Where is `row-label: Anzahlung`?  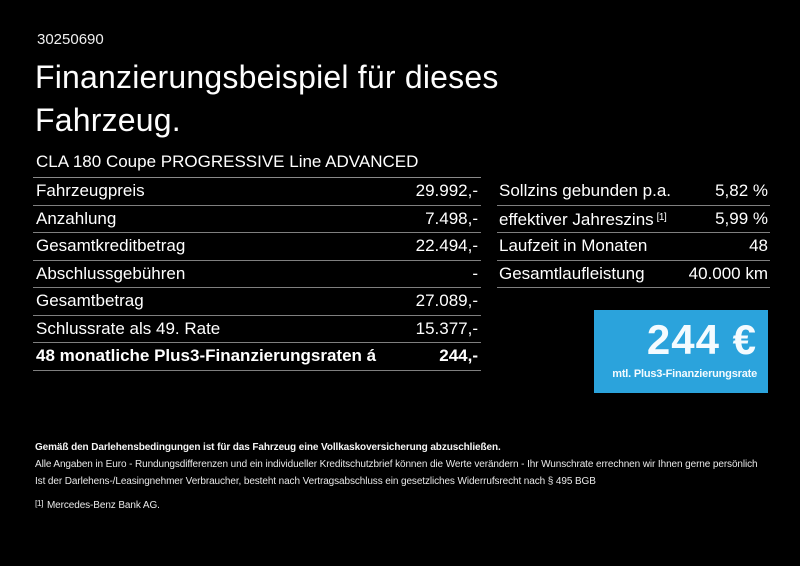
row-label: Anzahlung is located at coordinates (76, 218).